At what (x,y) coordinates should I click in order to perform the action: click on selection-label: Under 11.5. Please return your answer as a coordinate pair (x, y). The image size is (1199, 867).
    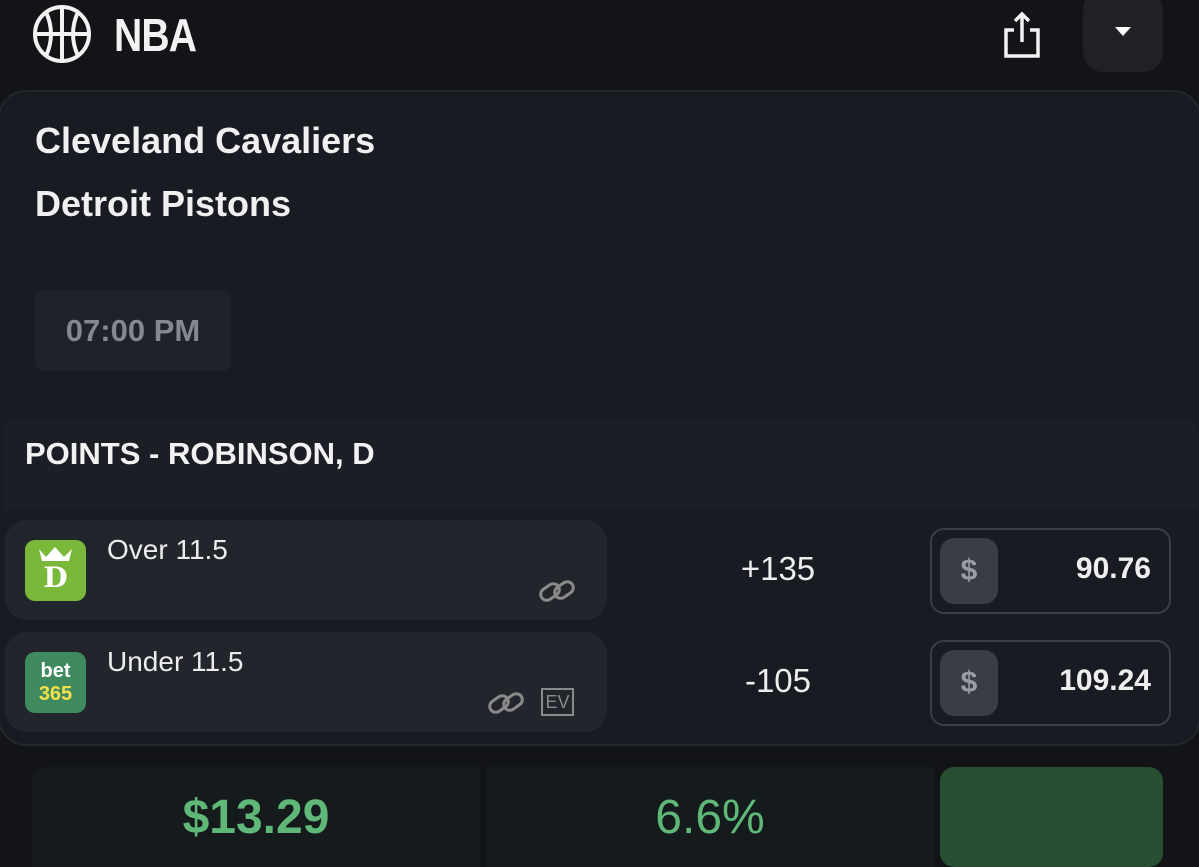
    Looking at the image, I should click on (175, 661).